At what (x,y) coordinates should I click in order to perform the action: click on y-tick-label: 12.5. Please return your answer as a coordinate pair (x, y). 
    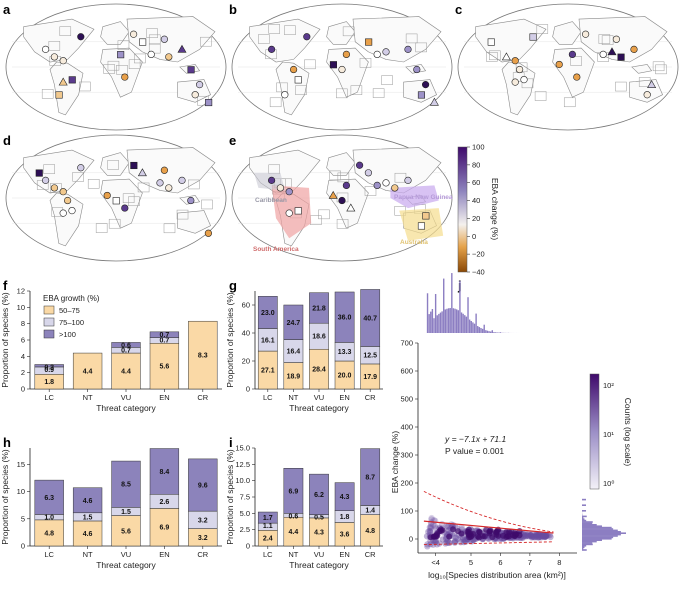
    Looking at the image, I should click on (242, 464).